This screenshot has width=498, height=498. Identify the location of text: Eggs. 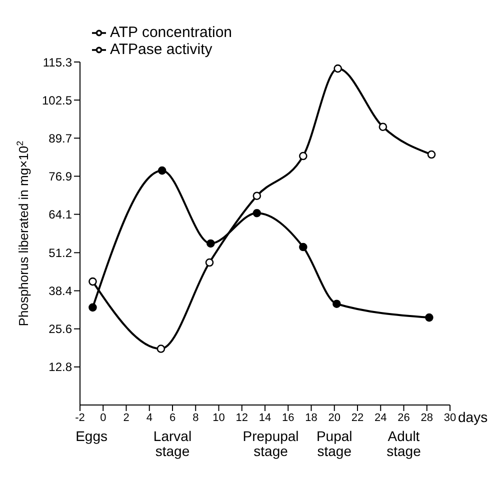
(91, 436).